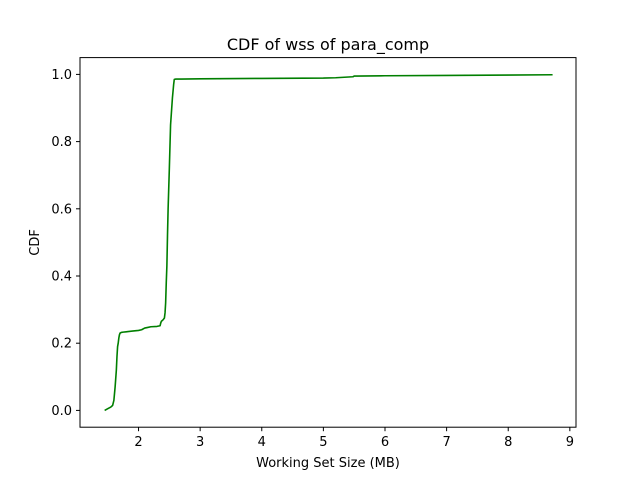  Describe the element at coordinates (446, 442) in the screenshot. I see `x-tick-label: 7` at that location.